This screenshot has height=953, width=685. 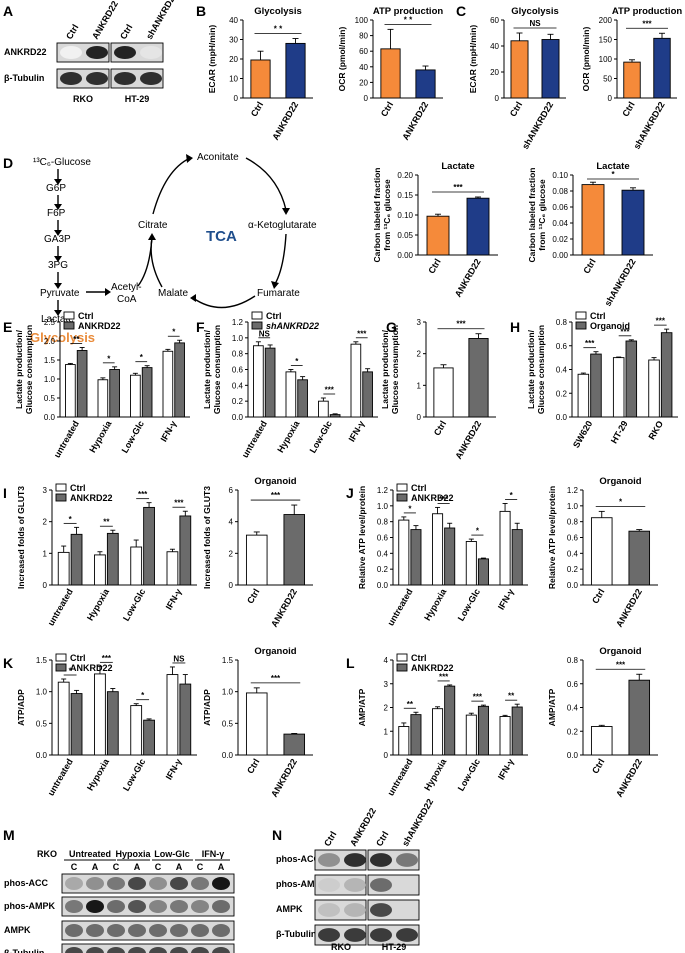 I want to click on y-tick-label: 0.2, so click(x=573, y=731).